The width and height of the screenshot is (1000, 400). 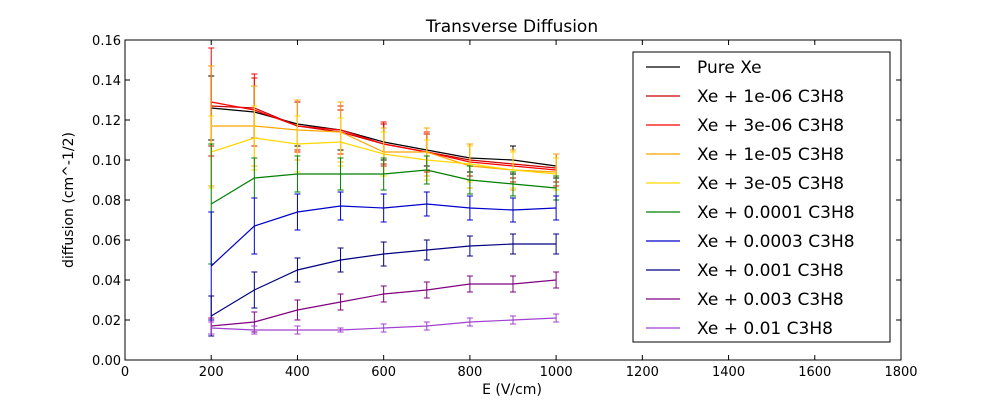 What do you see at coordinates (106, 121) in the screenshot?
I see `y-tick-label: 0.12` at bounding box center [106, 121].